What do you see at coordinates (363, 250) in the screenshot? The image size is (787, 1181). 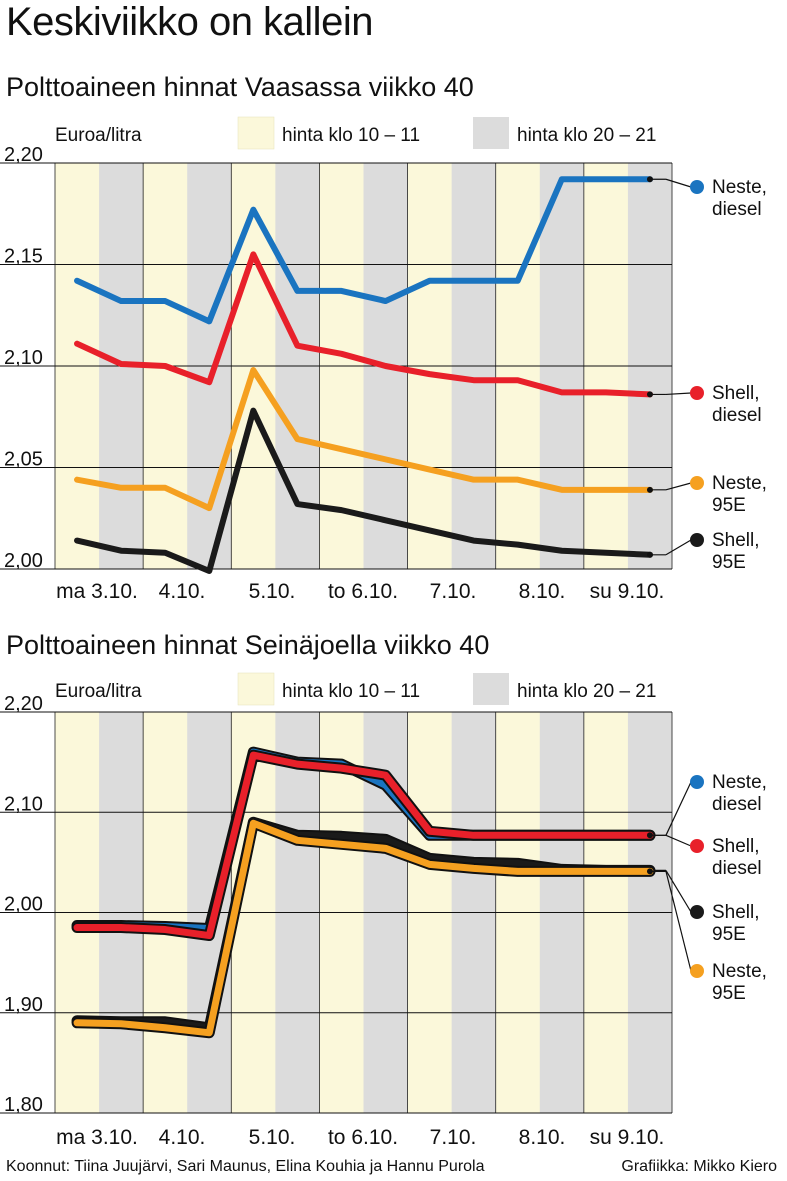 I see `series-line-neste-diesel` at bounding box center [363, 250].